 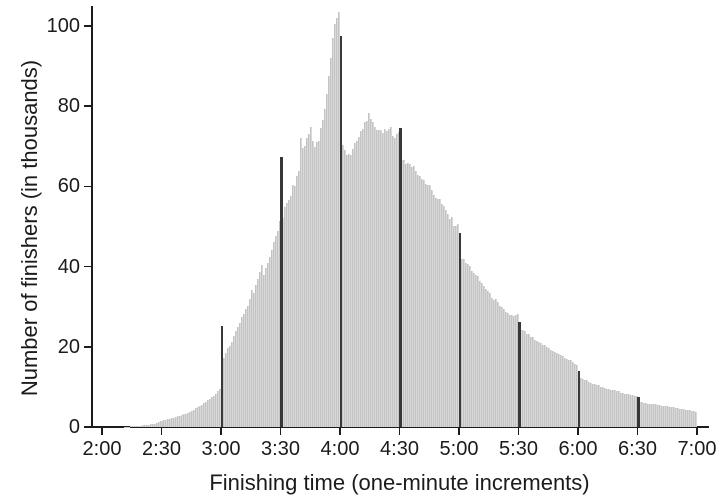 I want to click on x-tick-label: 4:00, so click(x=340, y=449).